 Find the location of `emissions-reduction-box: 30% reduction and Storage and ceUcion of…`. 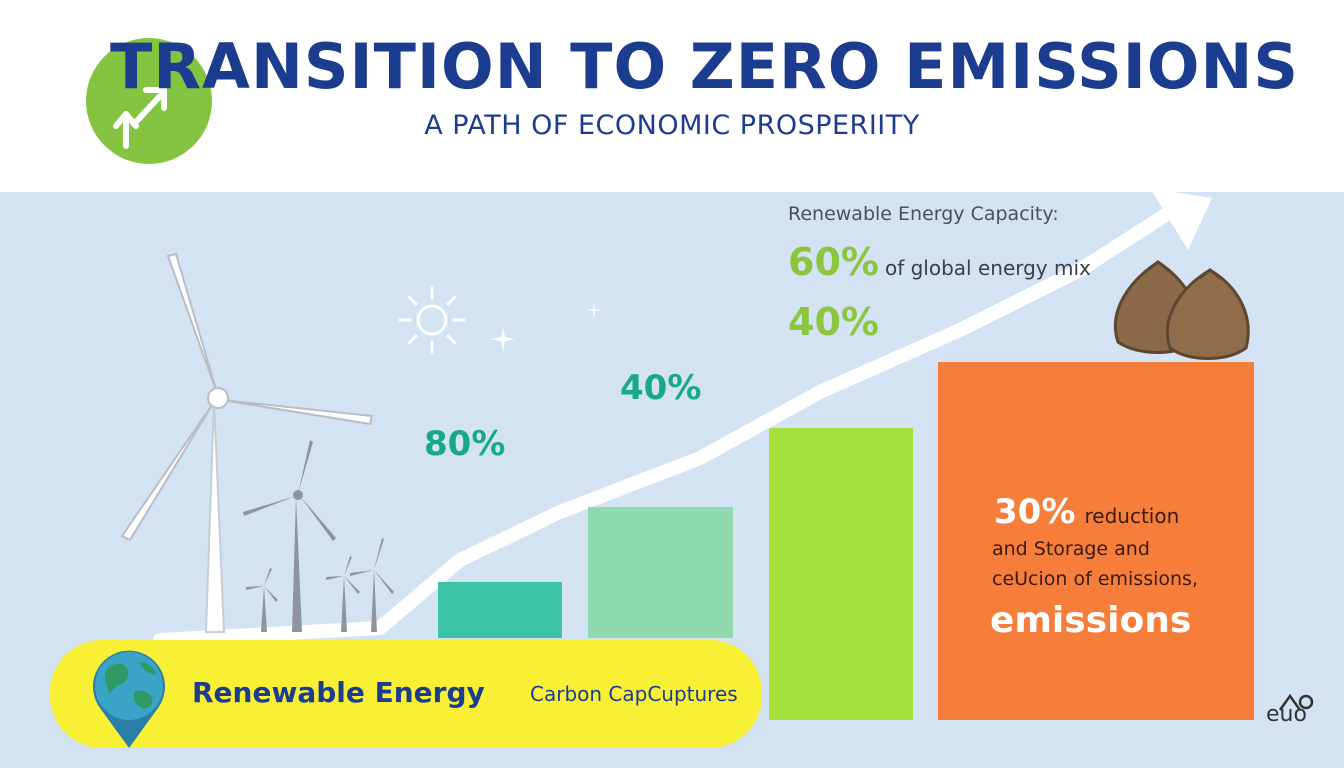

emissions-reduction-box: 30% reduction and Storage and ceUcion of… is located at coordinates (1096, 541).